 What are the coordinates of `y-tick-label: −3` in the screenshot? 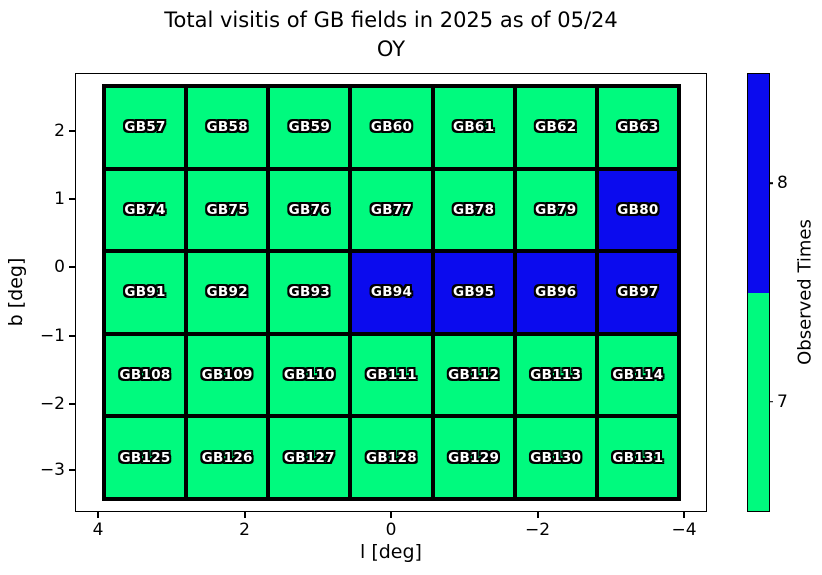 It's located at (52, 470).